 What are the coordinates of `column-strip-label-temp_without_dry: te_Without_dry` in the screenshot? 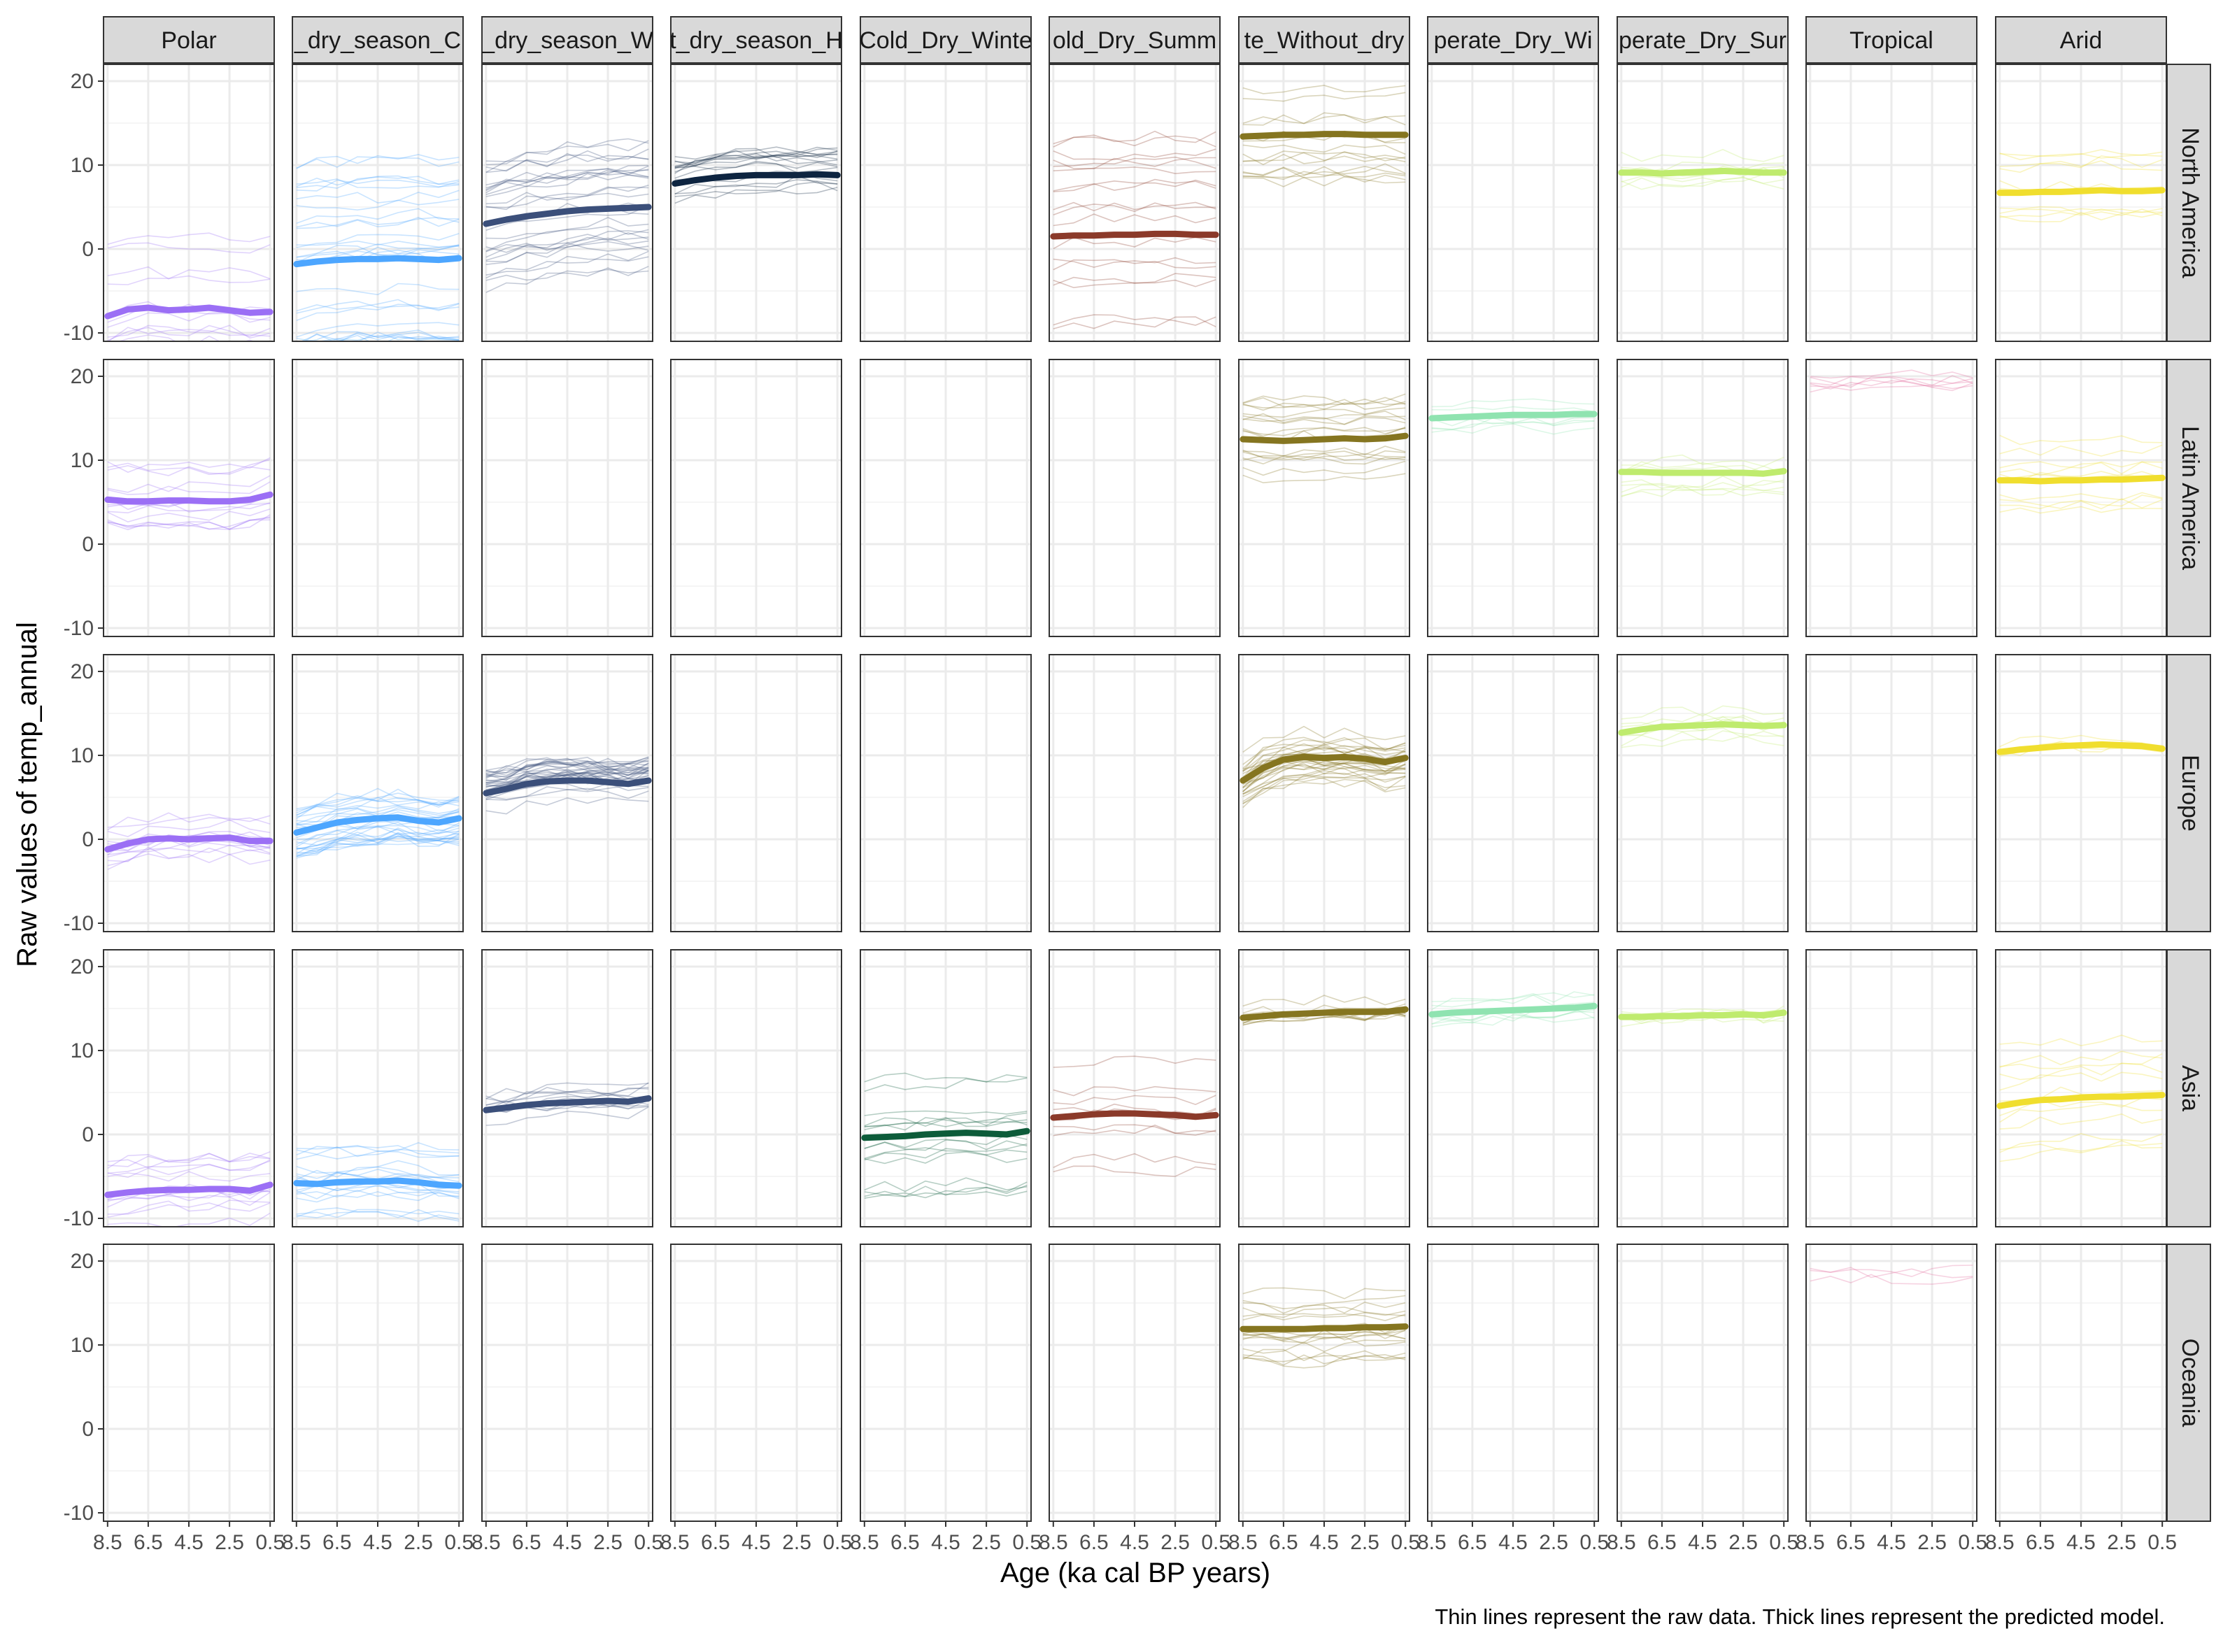 It's located at (1324, 40).